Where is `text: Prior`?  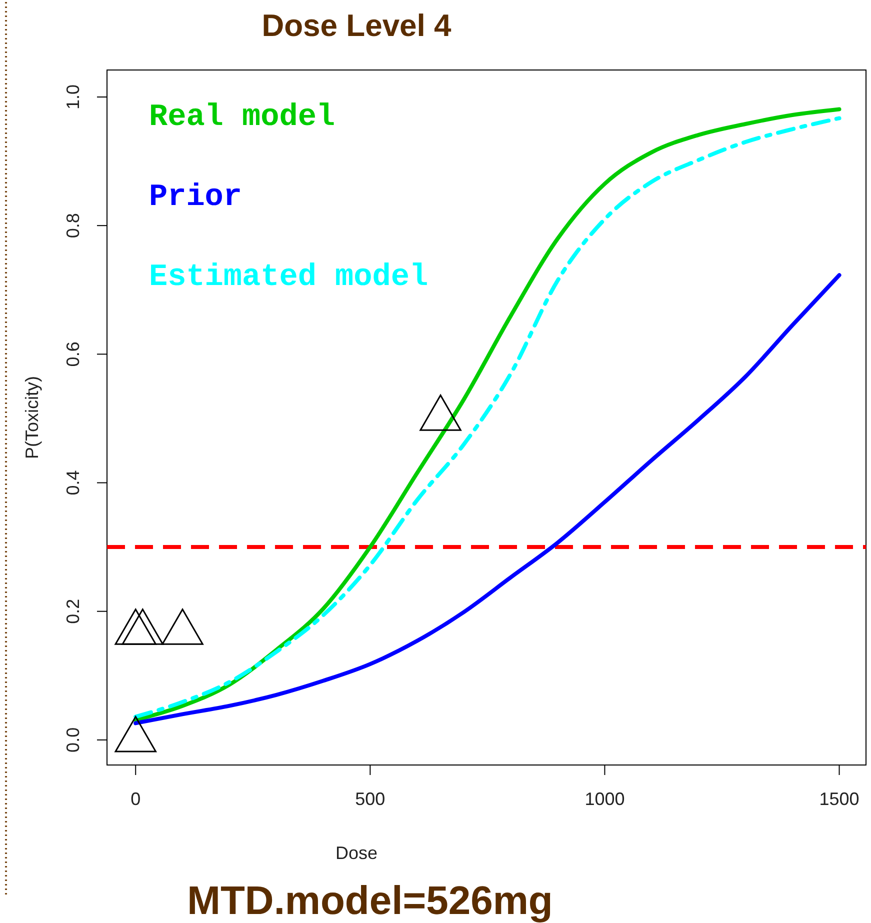 text: Prior is located at coordinates (195, 197).